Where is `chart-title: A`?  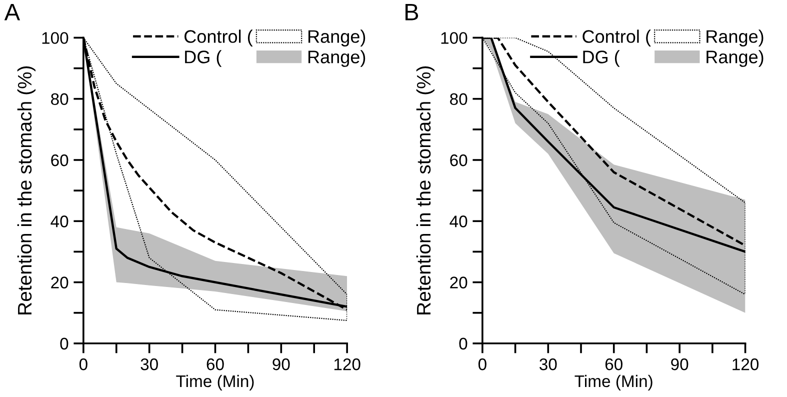
chart-title: A is located at coordinates (12, 12).